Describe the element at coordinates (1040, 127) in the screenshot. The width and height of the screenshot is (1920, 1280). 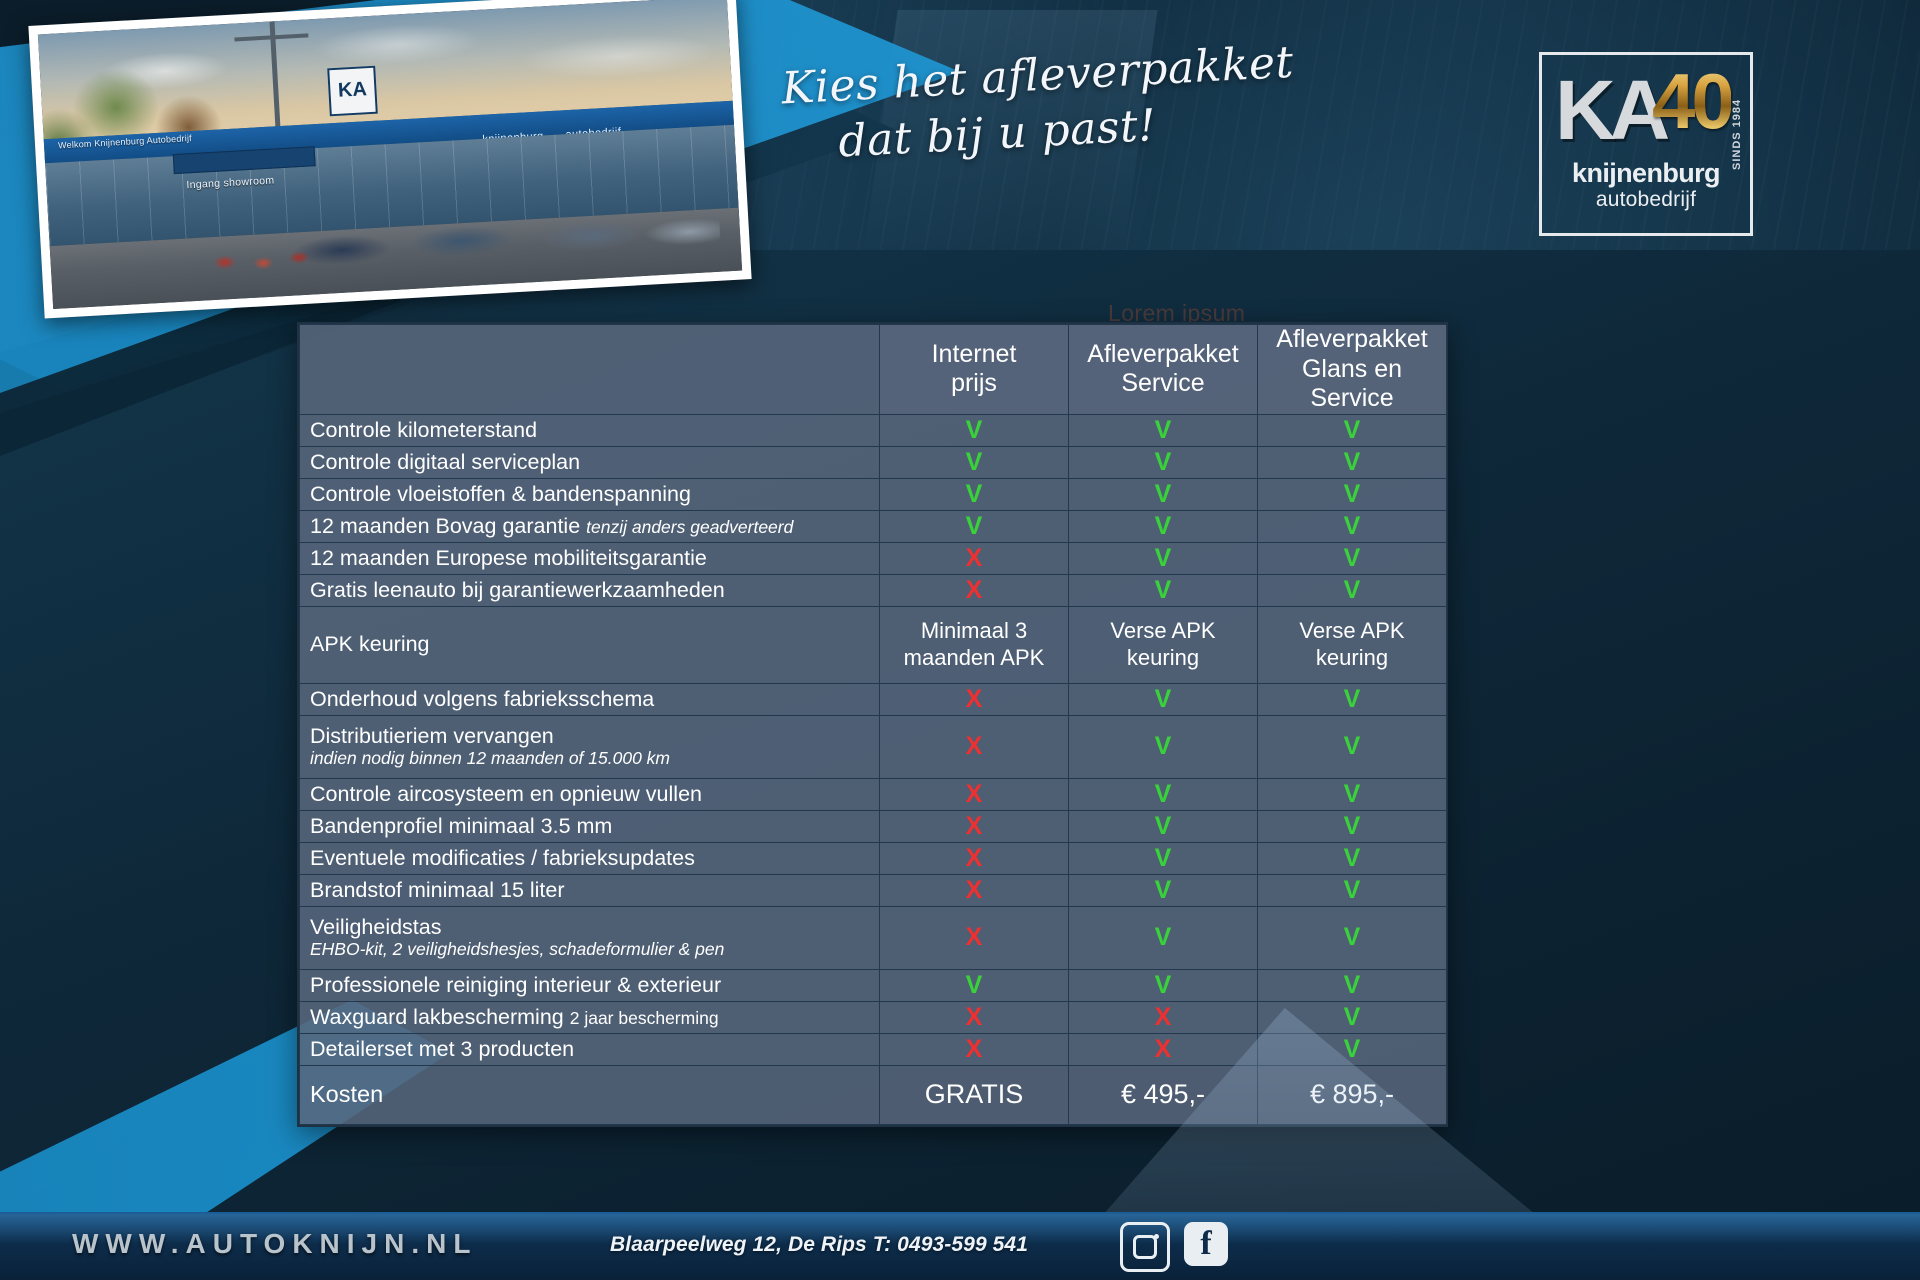
I see `headline: Kies het afleverpakket dat bij u past!` at that location.